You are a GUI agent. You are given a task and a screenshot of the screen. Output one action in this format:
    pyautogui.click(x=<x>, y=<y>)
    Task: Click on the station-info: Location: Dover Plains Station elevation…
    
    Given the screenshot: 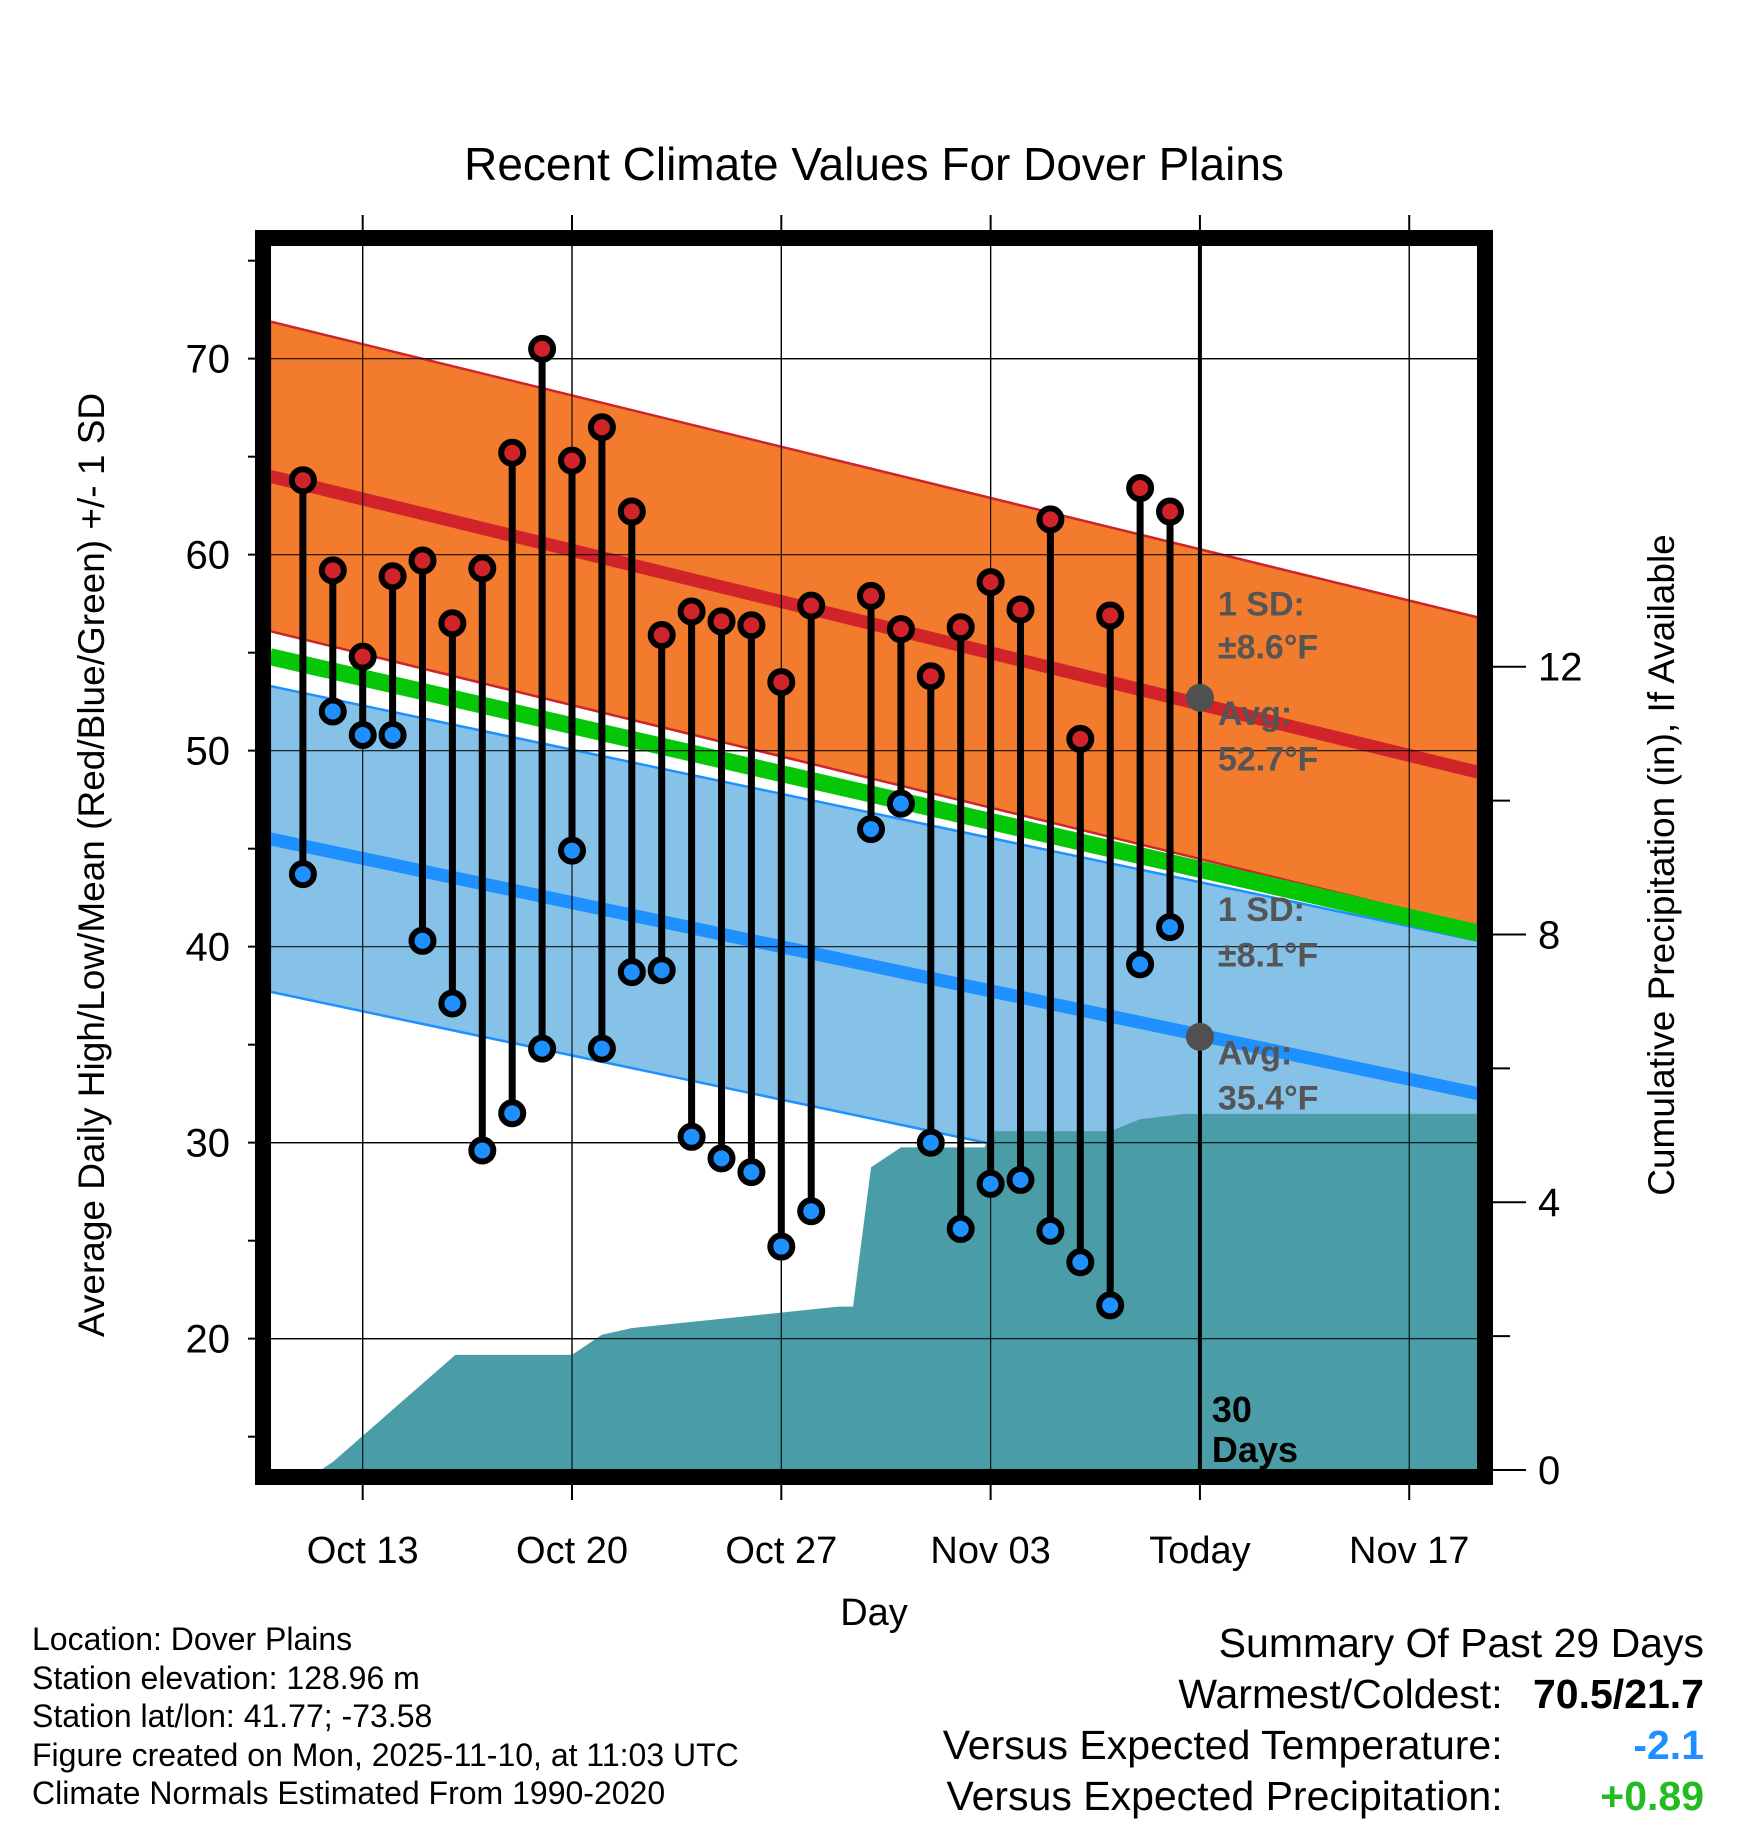 What is the action you would take?
    pyautogui.click(x=385, y=1716)
    